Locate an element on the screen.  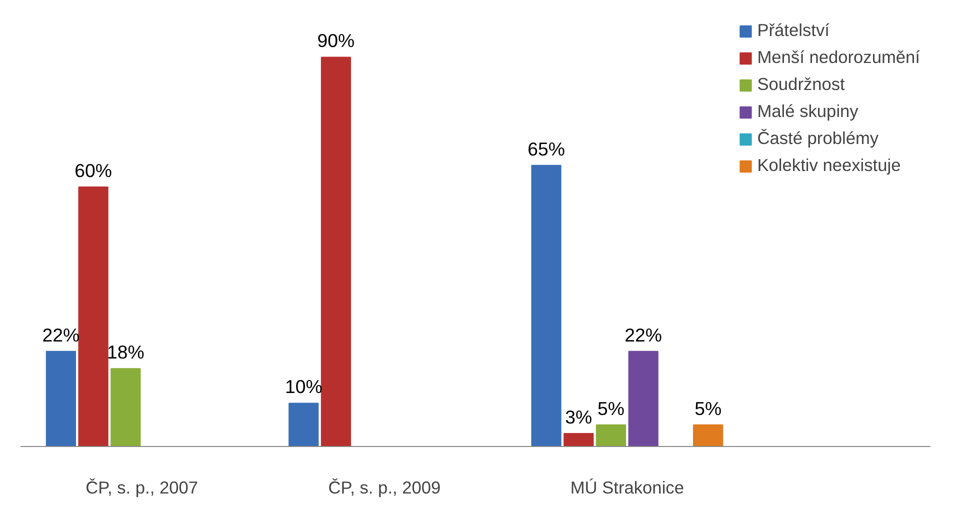
x-tick-label: ČP, s. p., 2007 is located at coordinates (142, 488).